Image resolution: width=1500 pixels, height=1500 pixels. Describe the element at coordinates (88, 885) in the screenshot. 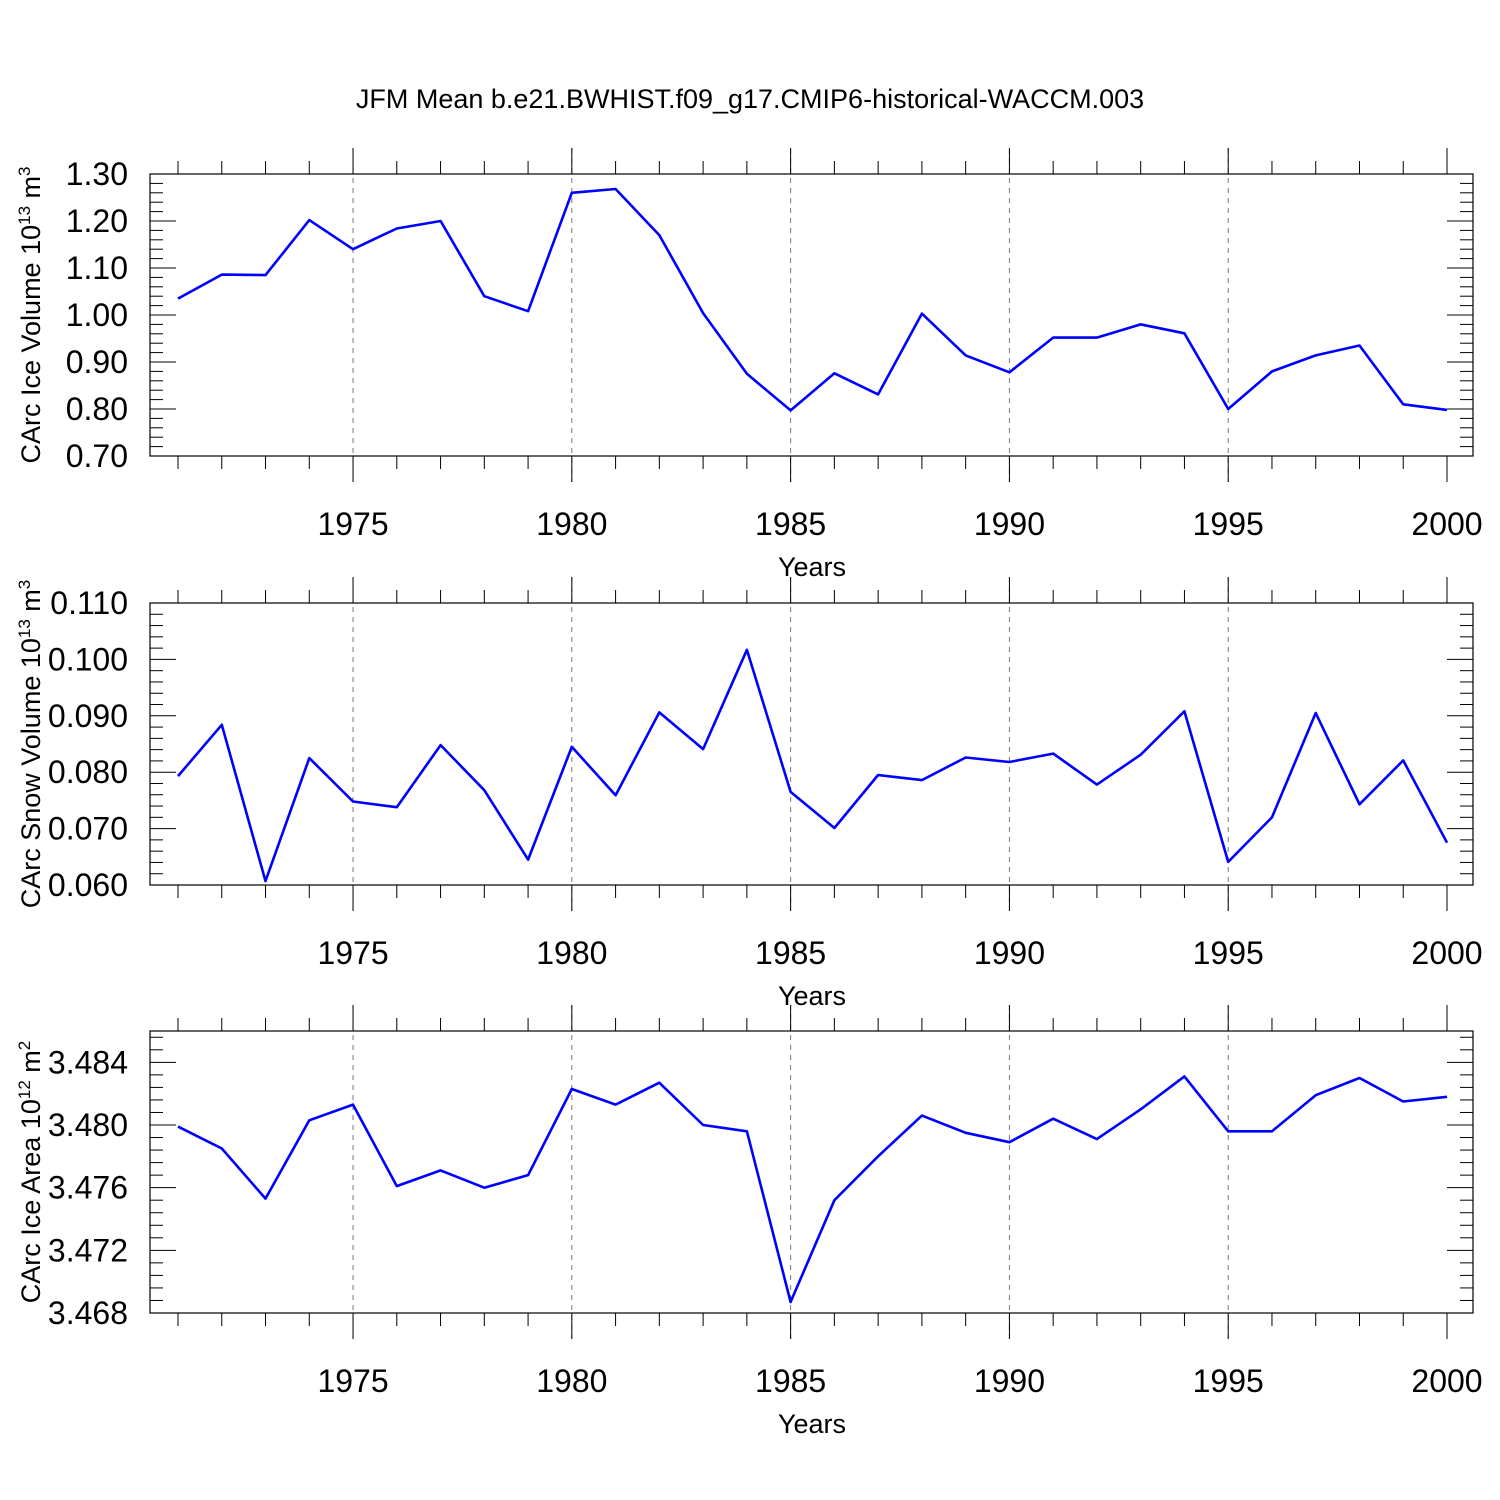

I see `y-tick-label: 0.060` at that location.